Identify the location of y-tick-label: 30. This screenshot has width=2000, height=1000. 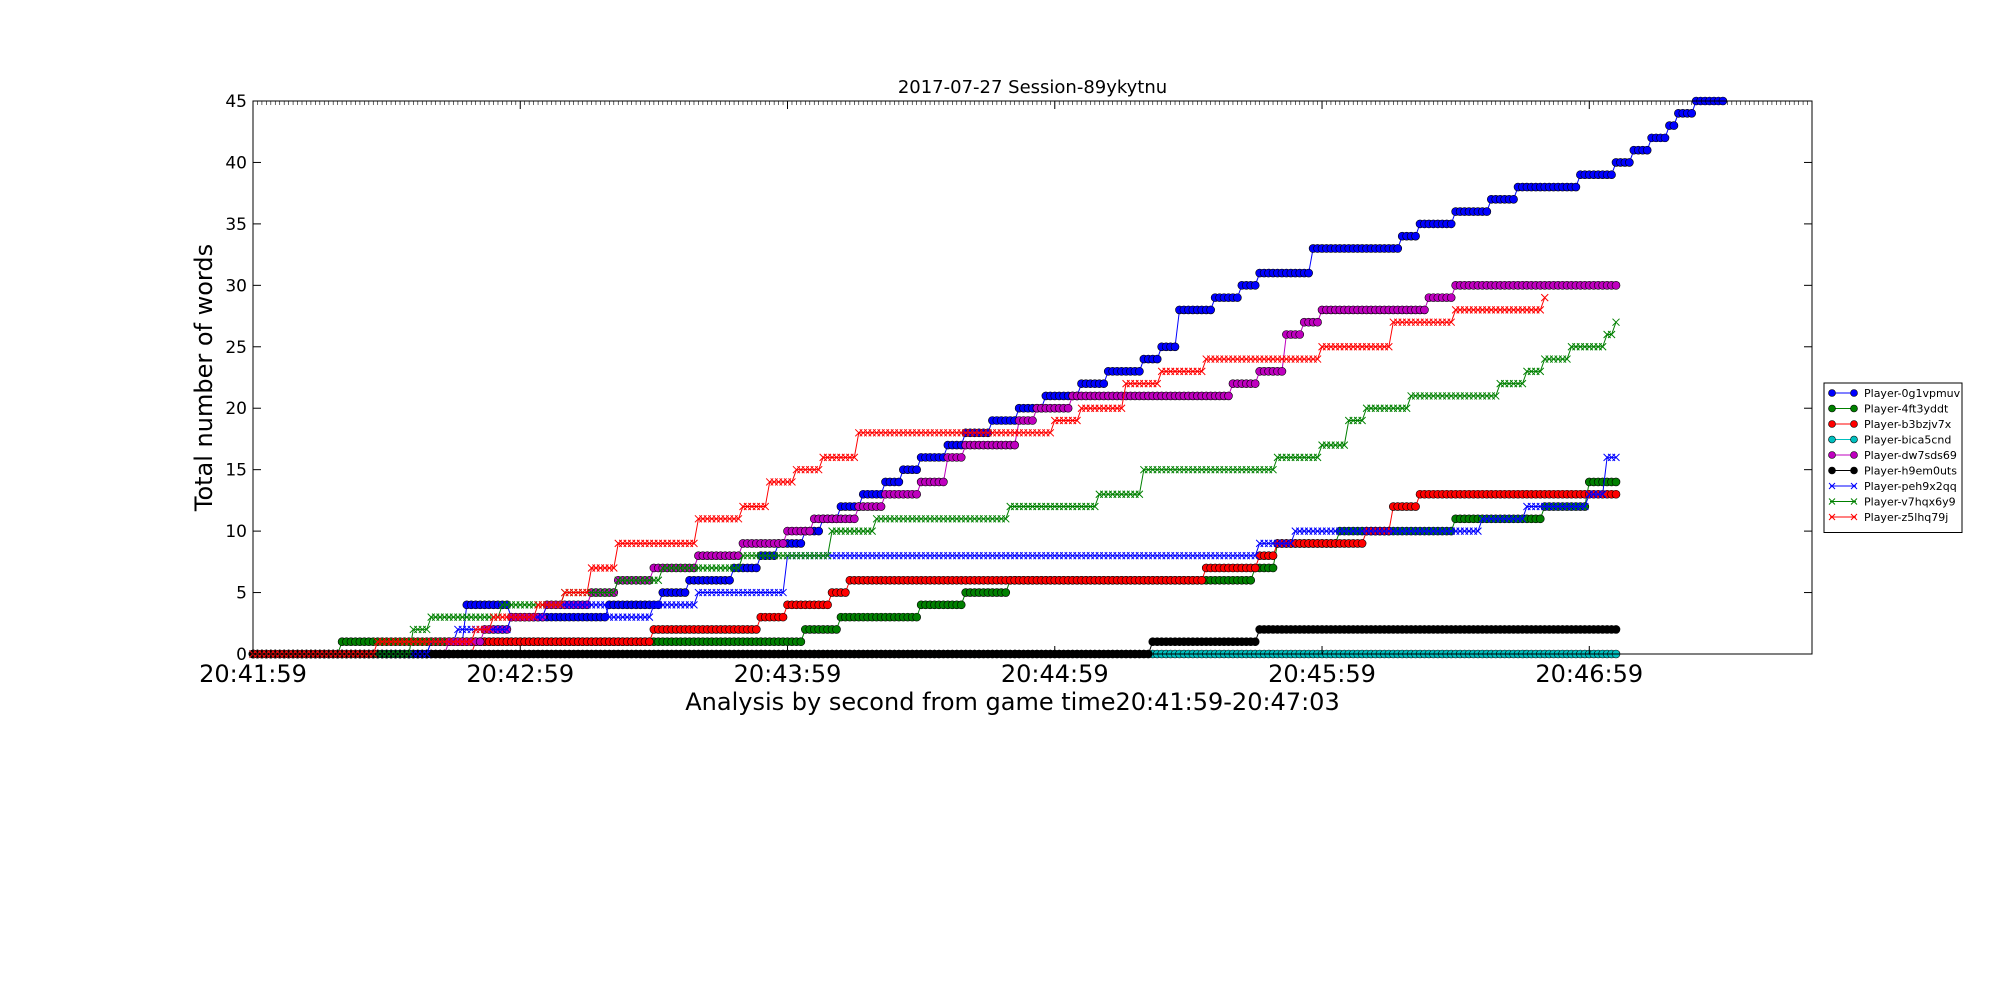
(236, 286).